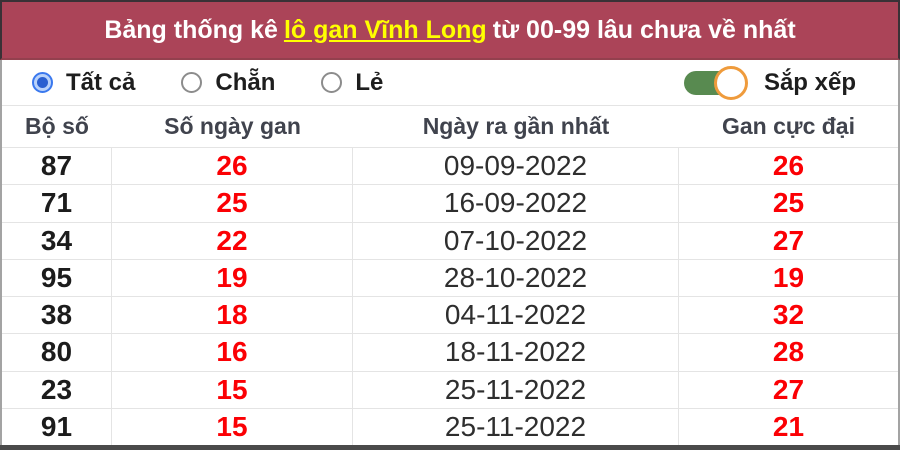 The height and width of the screenshot is (450, 900). I want to click on table-row: 95 19 28-10-2022 19, so click(450, 277).